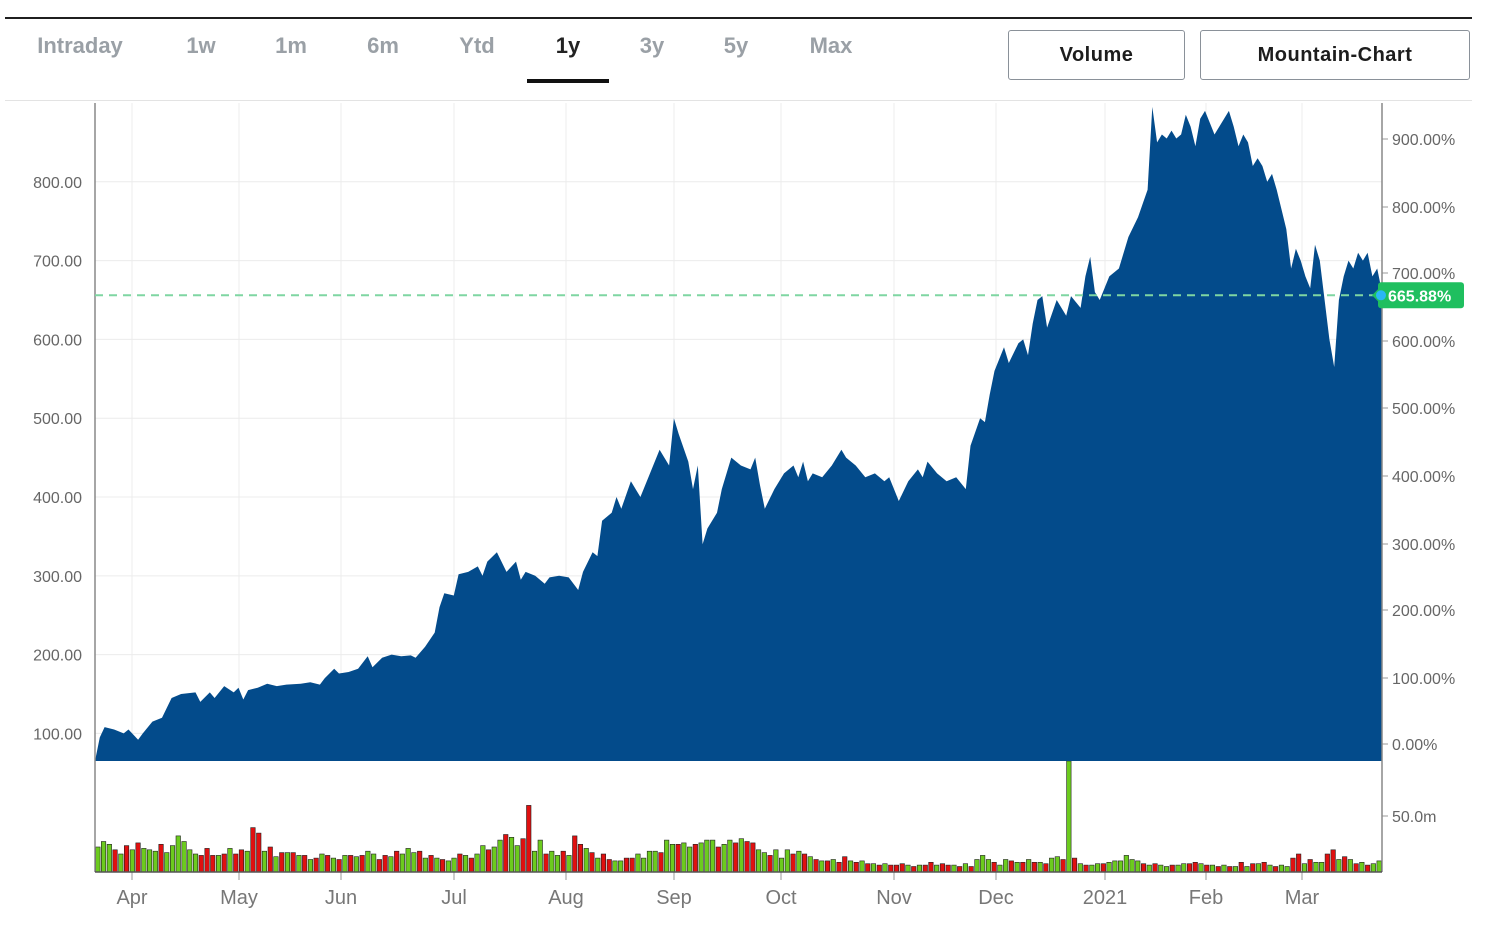 The width and height of the screenshot is (1500, 952). I want to click on right-tick-label: 500.00%, so click(1423, 409).